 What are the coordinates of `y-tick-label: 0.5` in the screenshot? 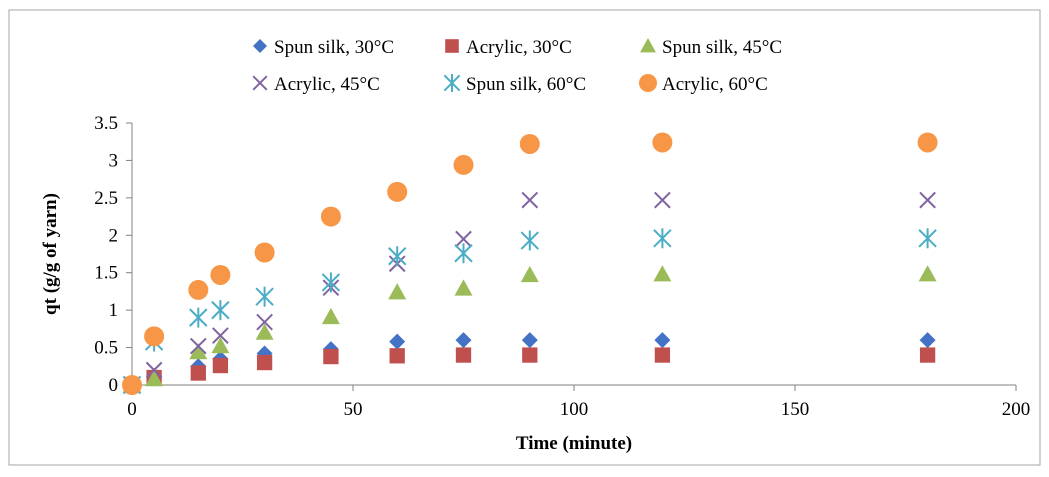 It's located at (106, 348).